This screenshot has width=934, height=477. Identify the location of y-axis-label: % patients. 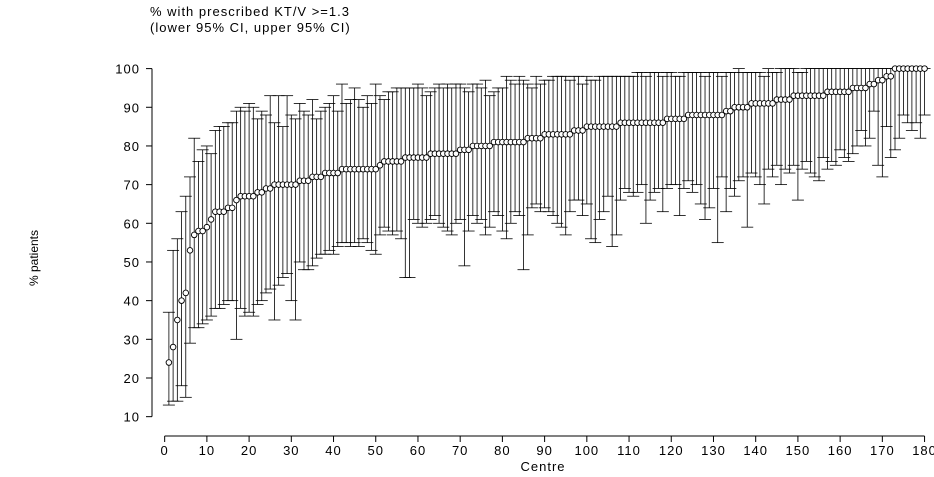
(34, 258).